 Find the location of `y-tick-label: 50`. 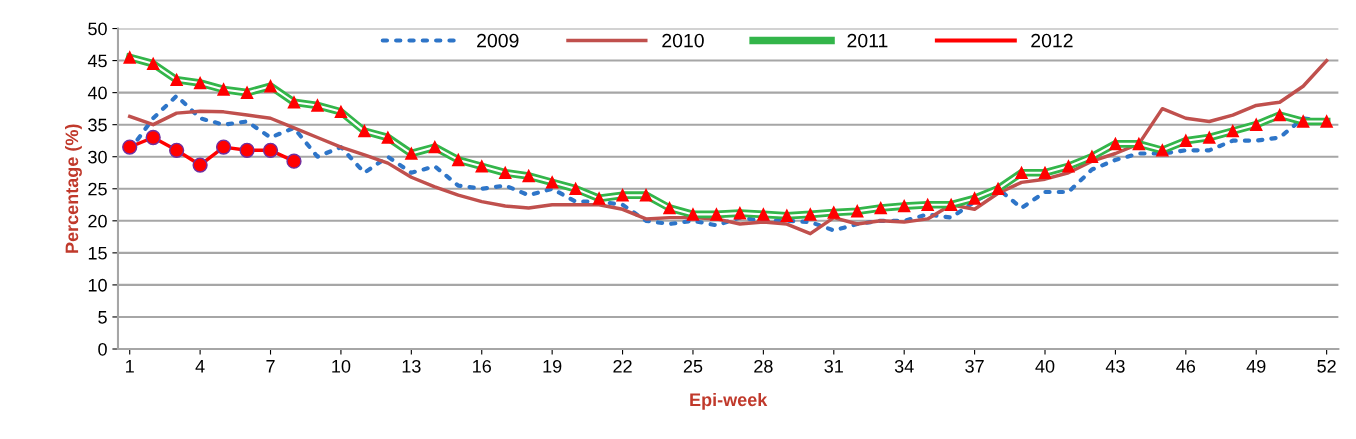

y-tick-label: 50 is located at coordinates (97, 29).